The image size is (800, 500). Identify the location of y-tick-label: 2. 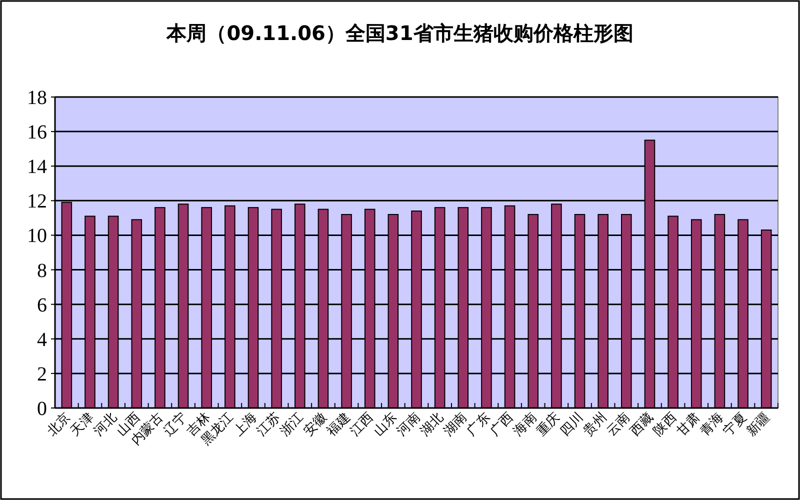
(42, 374).